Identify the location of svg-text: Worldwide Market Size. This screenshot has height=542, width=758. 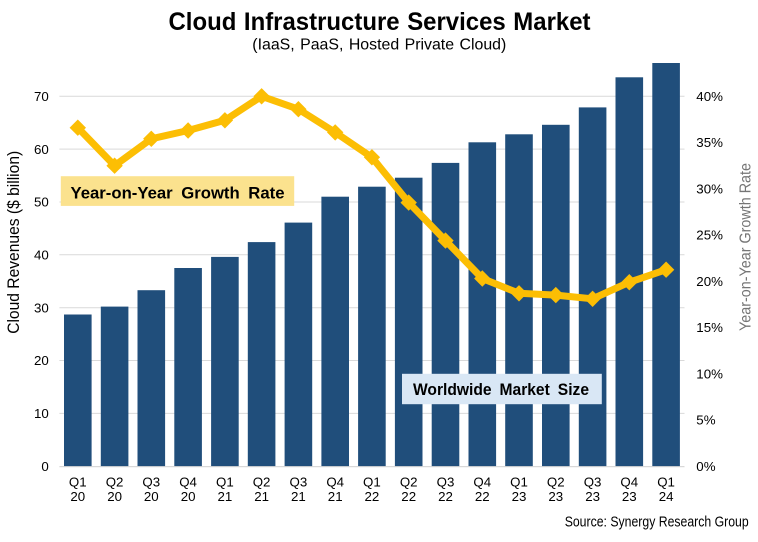
(501, 389).